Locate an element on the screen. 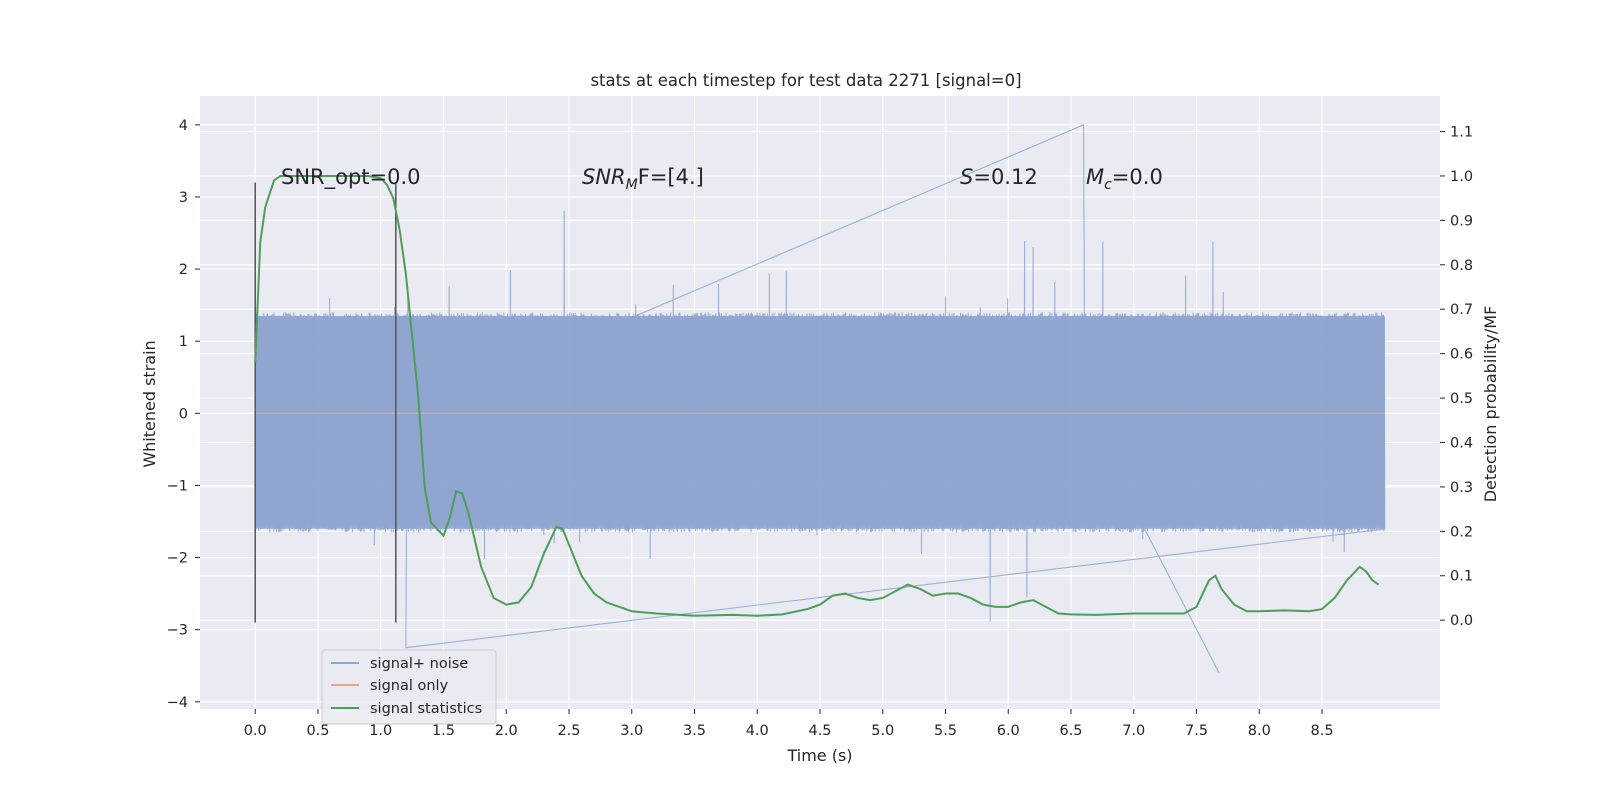  s-value: =0.12 is located at coordinates (1005, 177).